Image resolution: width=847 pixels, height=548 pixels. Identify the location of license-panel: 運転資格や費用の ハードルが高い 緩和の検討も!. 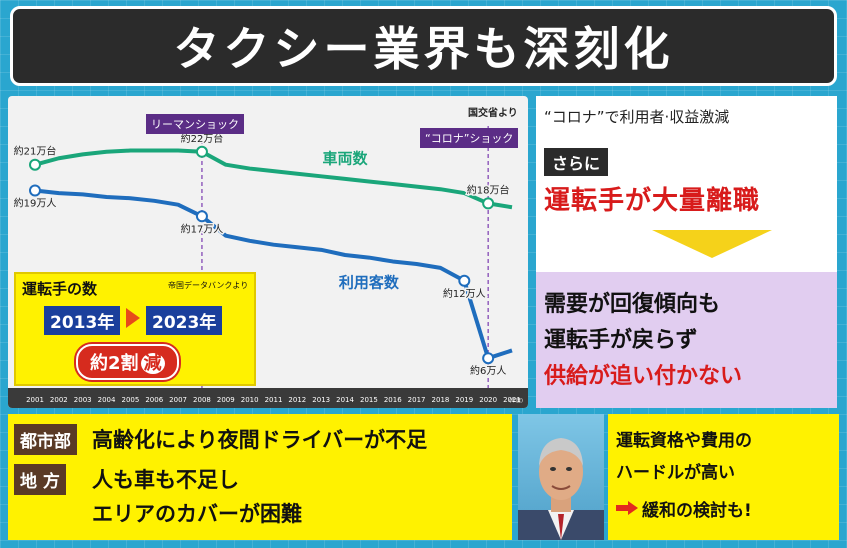
(723, 477).